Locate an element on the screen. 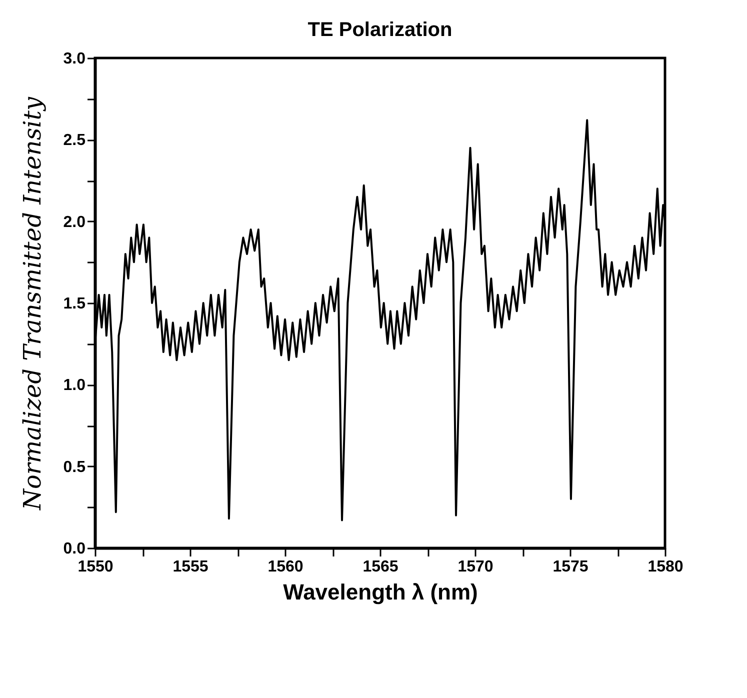 The width and height of the screenshot is (747, 698). x-tick-label: 1580 is located at coordinates (666, 567).